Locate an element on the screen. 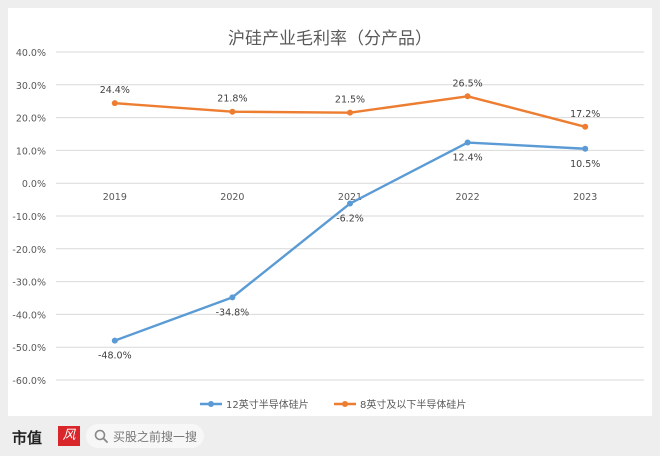 The width and height of the screenshot is (660, 456). search-box: 买股之前搜一搜 is located at coordinates (145, 436).